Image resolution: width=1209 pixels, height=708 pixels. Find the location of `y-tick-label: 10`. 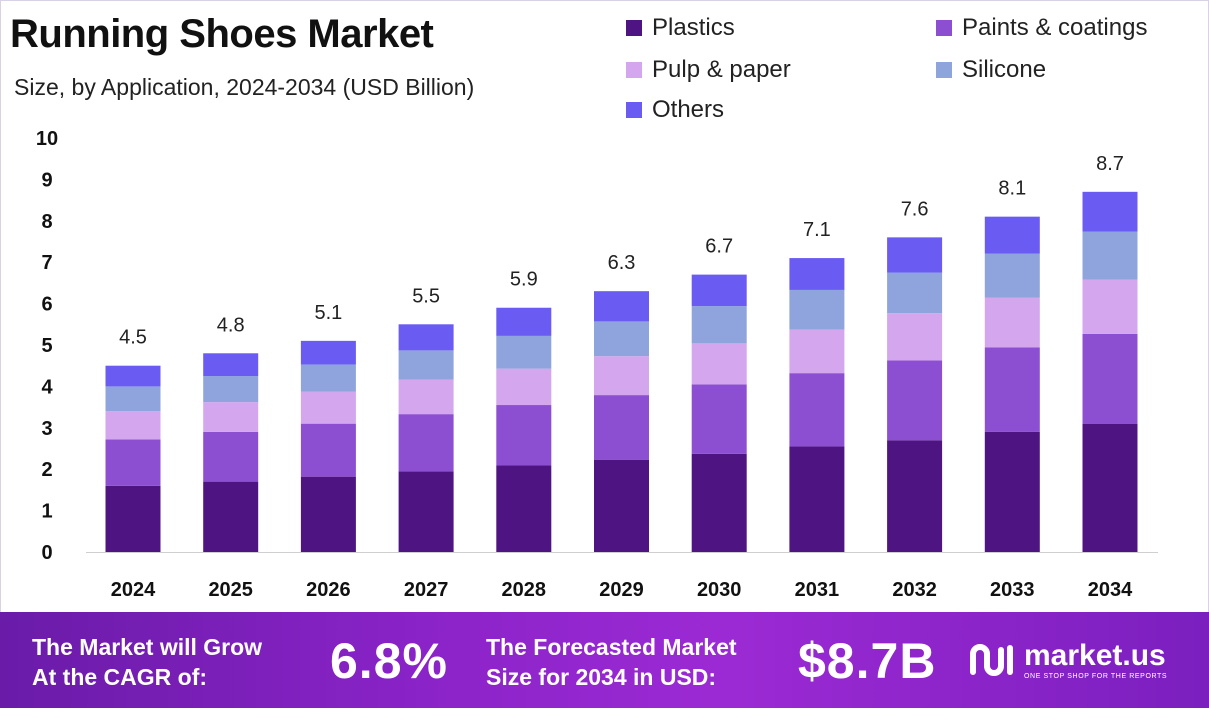

y-tick-label: 10 is located at coordinates (47, 139).